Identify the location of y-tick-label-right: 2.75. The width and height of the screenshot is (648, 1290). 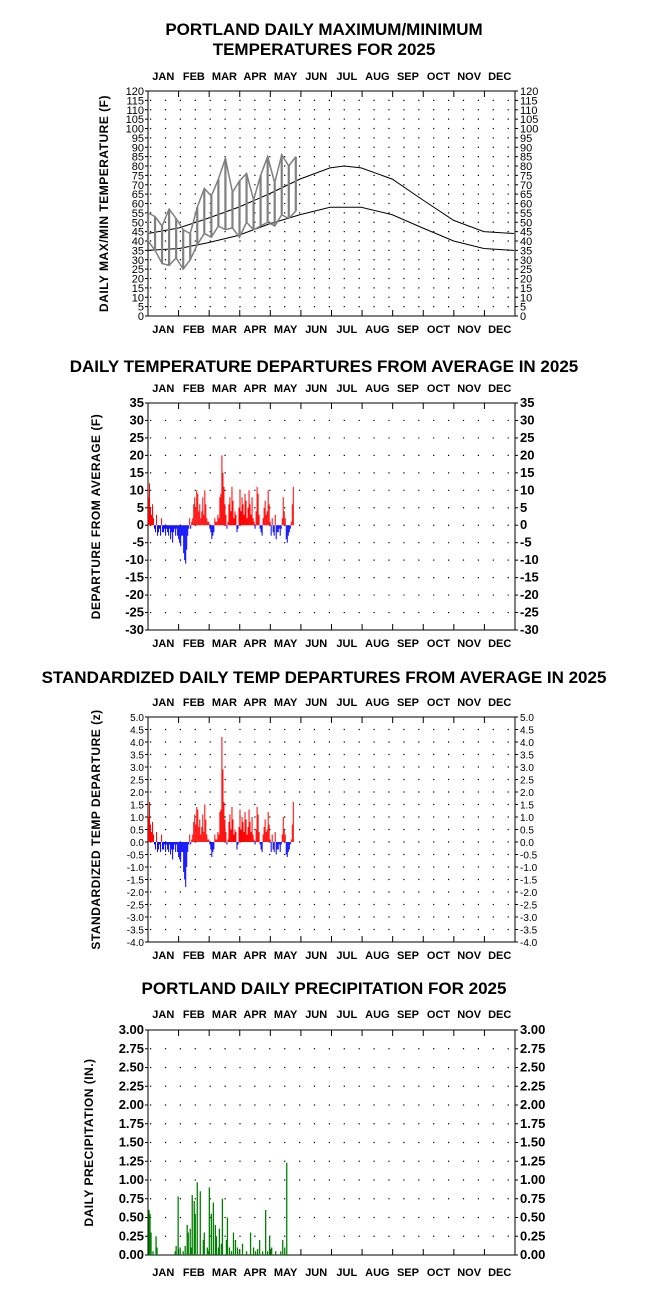
(532, 1048).